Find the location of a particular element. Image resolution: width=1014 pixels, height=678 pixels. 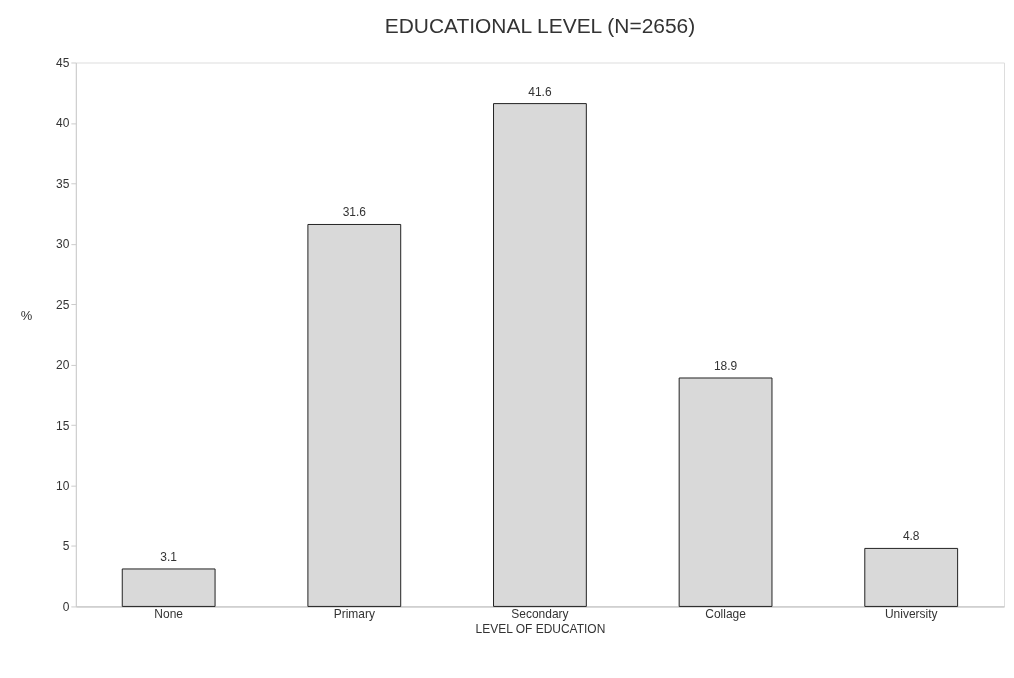

y-tick-label: 25 is located at coordinates (63, 304).